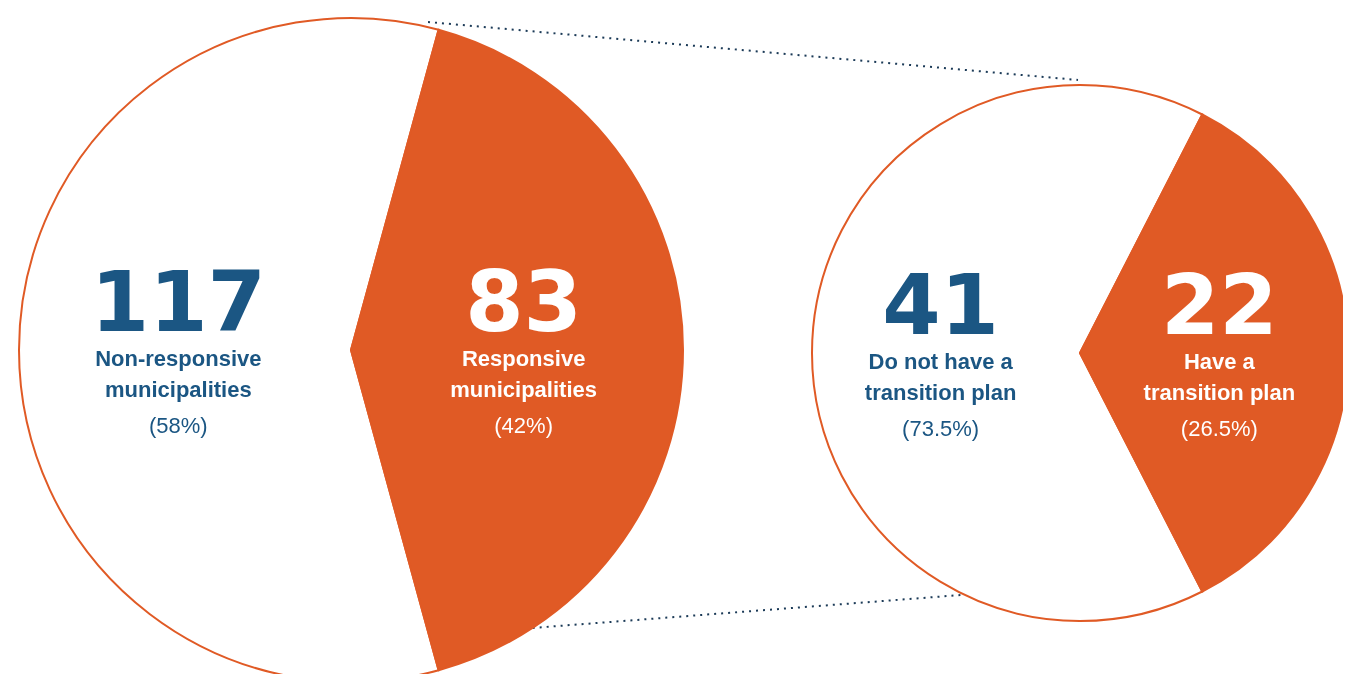 This screenshot has height=682, width=1349. Describe the element at coordinates (178, 374) in the screenshot. I see `slice-label: Non-responsive municipalities` at that location.